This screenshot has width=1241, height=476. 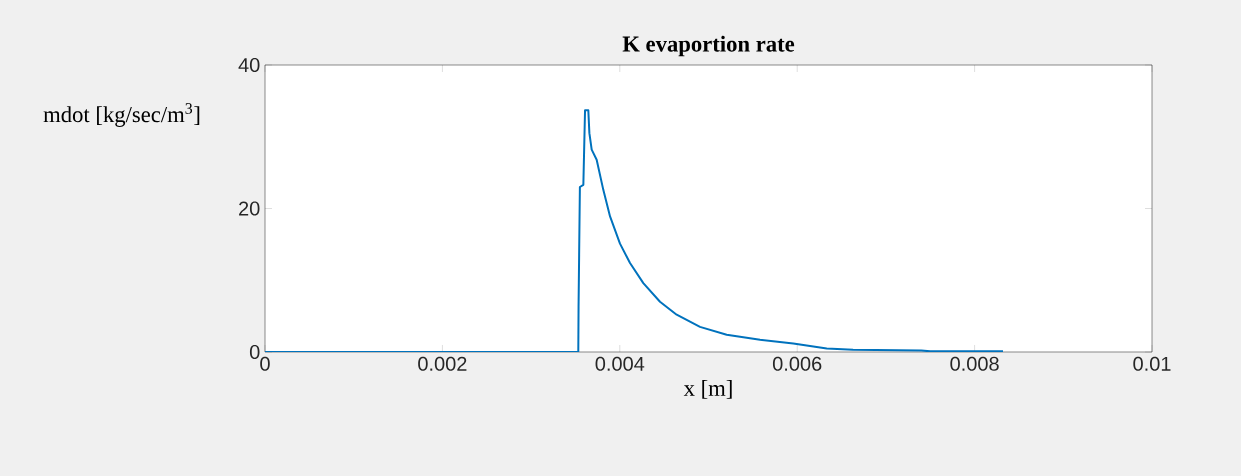 What do you see at coordinates (265, 363) in the screenshot?
I see `x-tick-label: 0` at bounding box center [265, 363].